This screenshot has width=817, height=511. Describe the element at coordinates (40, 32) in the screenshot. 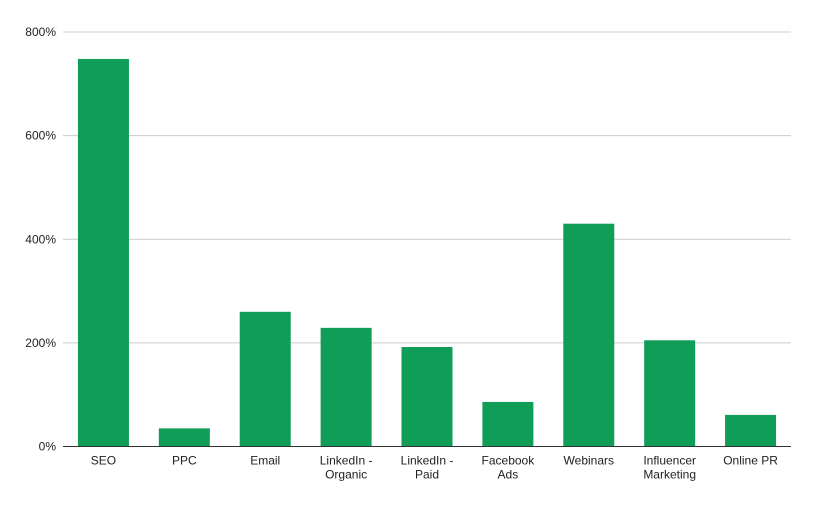

I see `y-tick-label: 800%` at that location.